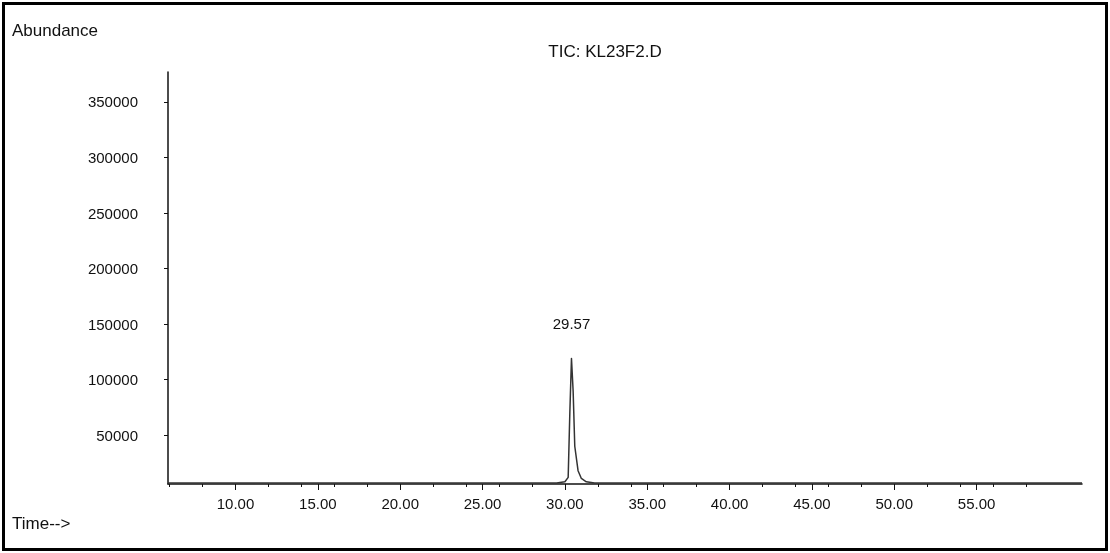 The width and height of the screenshot is (1110, 553). What do you see at coordinates (812, 503) in the screenshot?
I see `x-tick-label: 45.00` at bounding box center [812, 503].